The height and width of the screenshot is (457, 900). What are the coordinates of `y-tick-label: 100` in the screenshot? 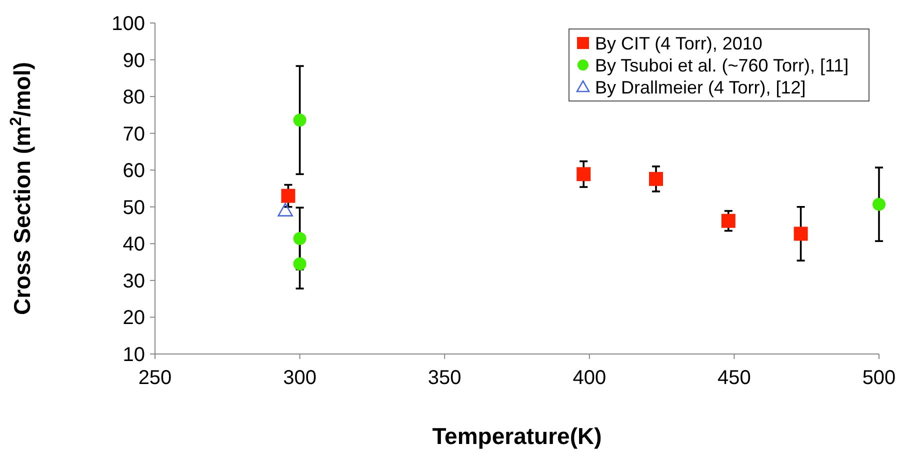 It's located at (128, 24).